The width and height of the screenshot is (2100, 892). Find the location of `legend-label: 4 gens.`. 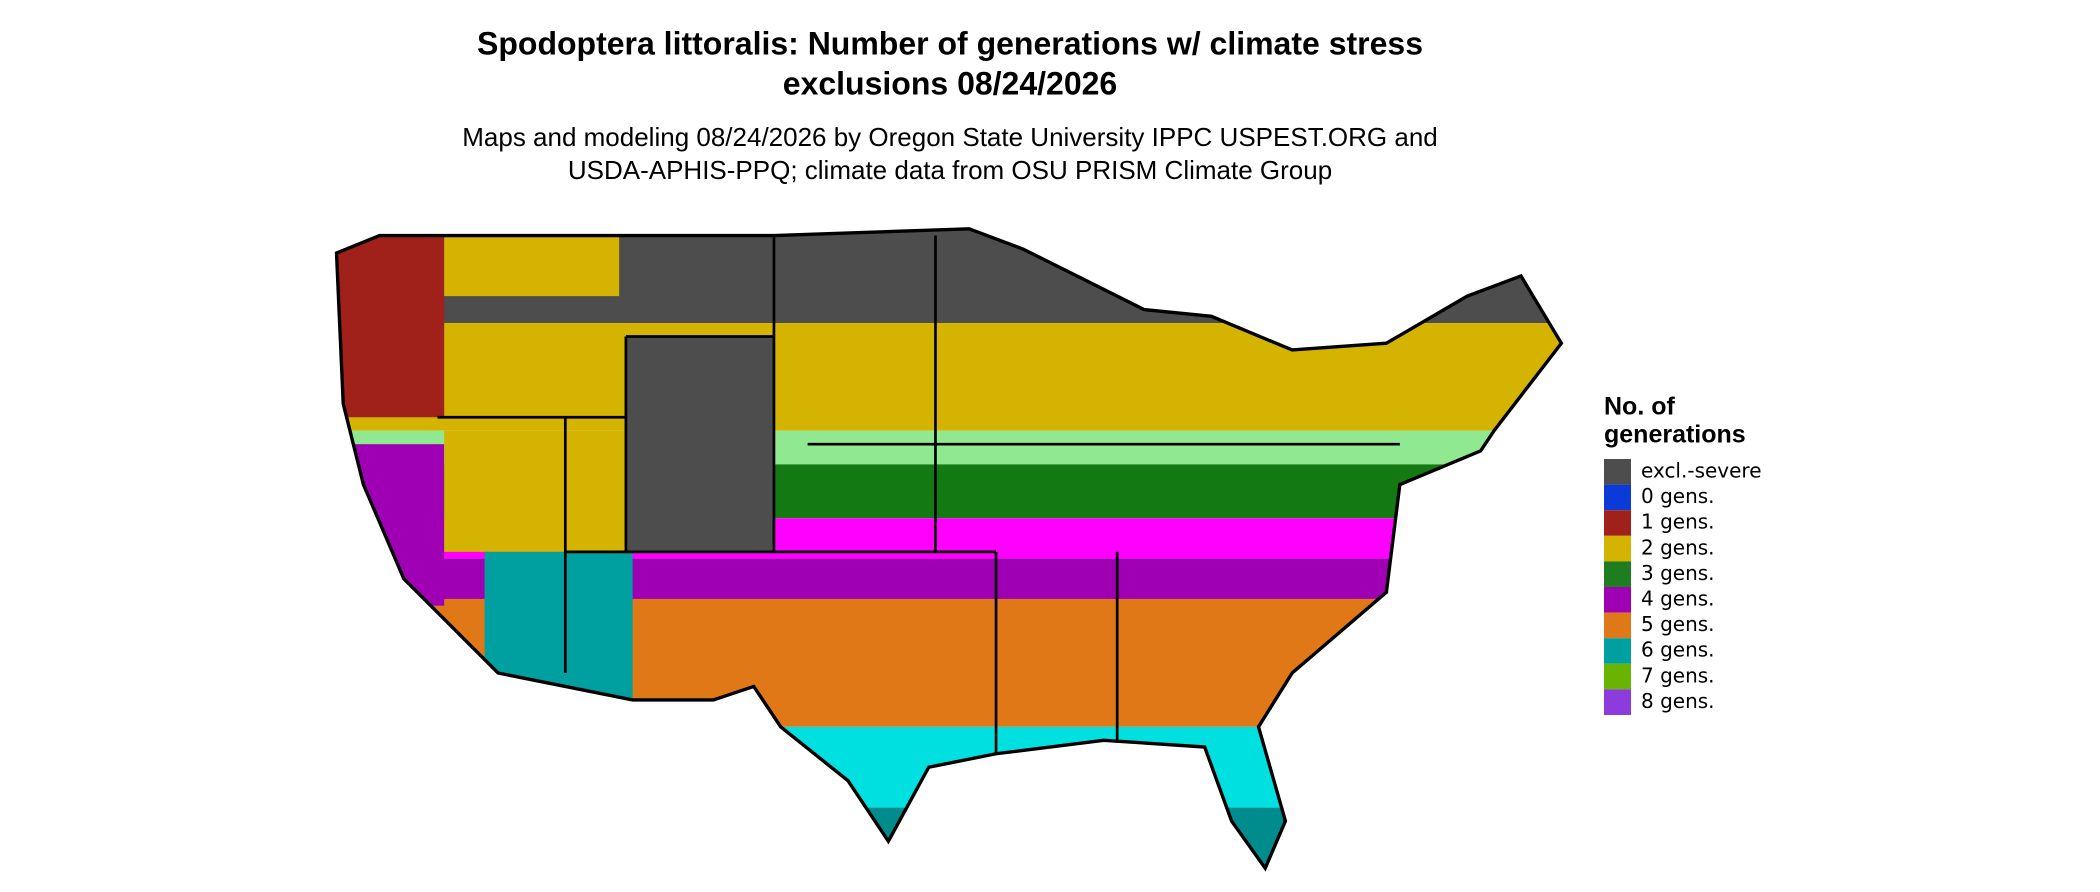

legend-label: 4 gens. is located at coordinates (1678, 599).